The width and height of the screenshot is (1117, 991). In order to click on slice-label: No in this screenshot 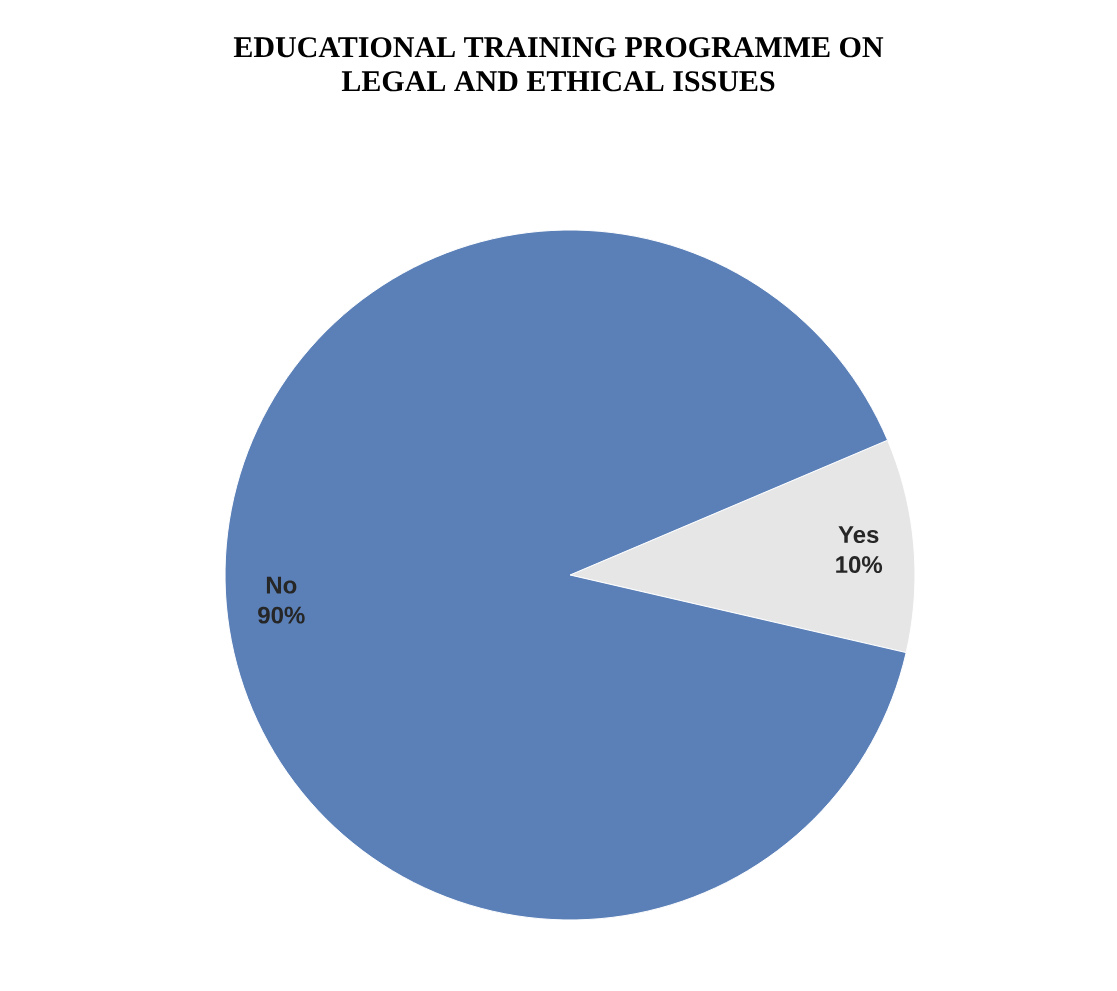, I will do `click(281, 585)`.